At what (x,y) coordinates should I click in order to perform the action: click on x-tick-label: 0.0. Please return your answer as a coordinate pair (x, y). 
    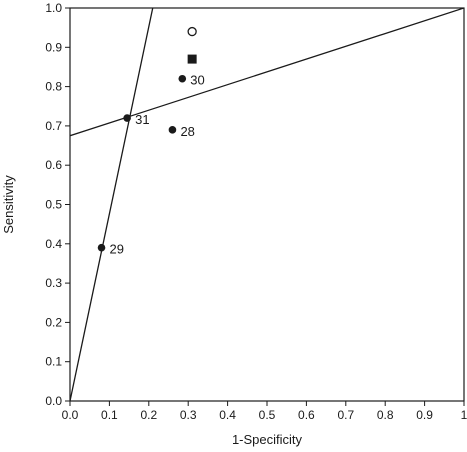
    Looking at the image, I should click on (70, 415).